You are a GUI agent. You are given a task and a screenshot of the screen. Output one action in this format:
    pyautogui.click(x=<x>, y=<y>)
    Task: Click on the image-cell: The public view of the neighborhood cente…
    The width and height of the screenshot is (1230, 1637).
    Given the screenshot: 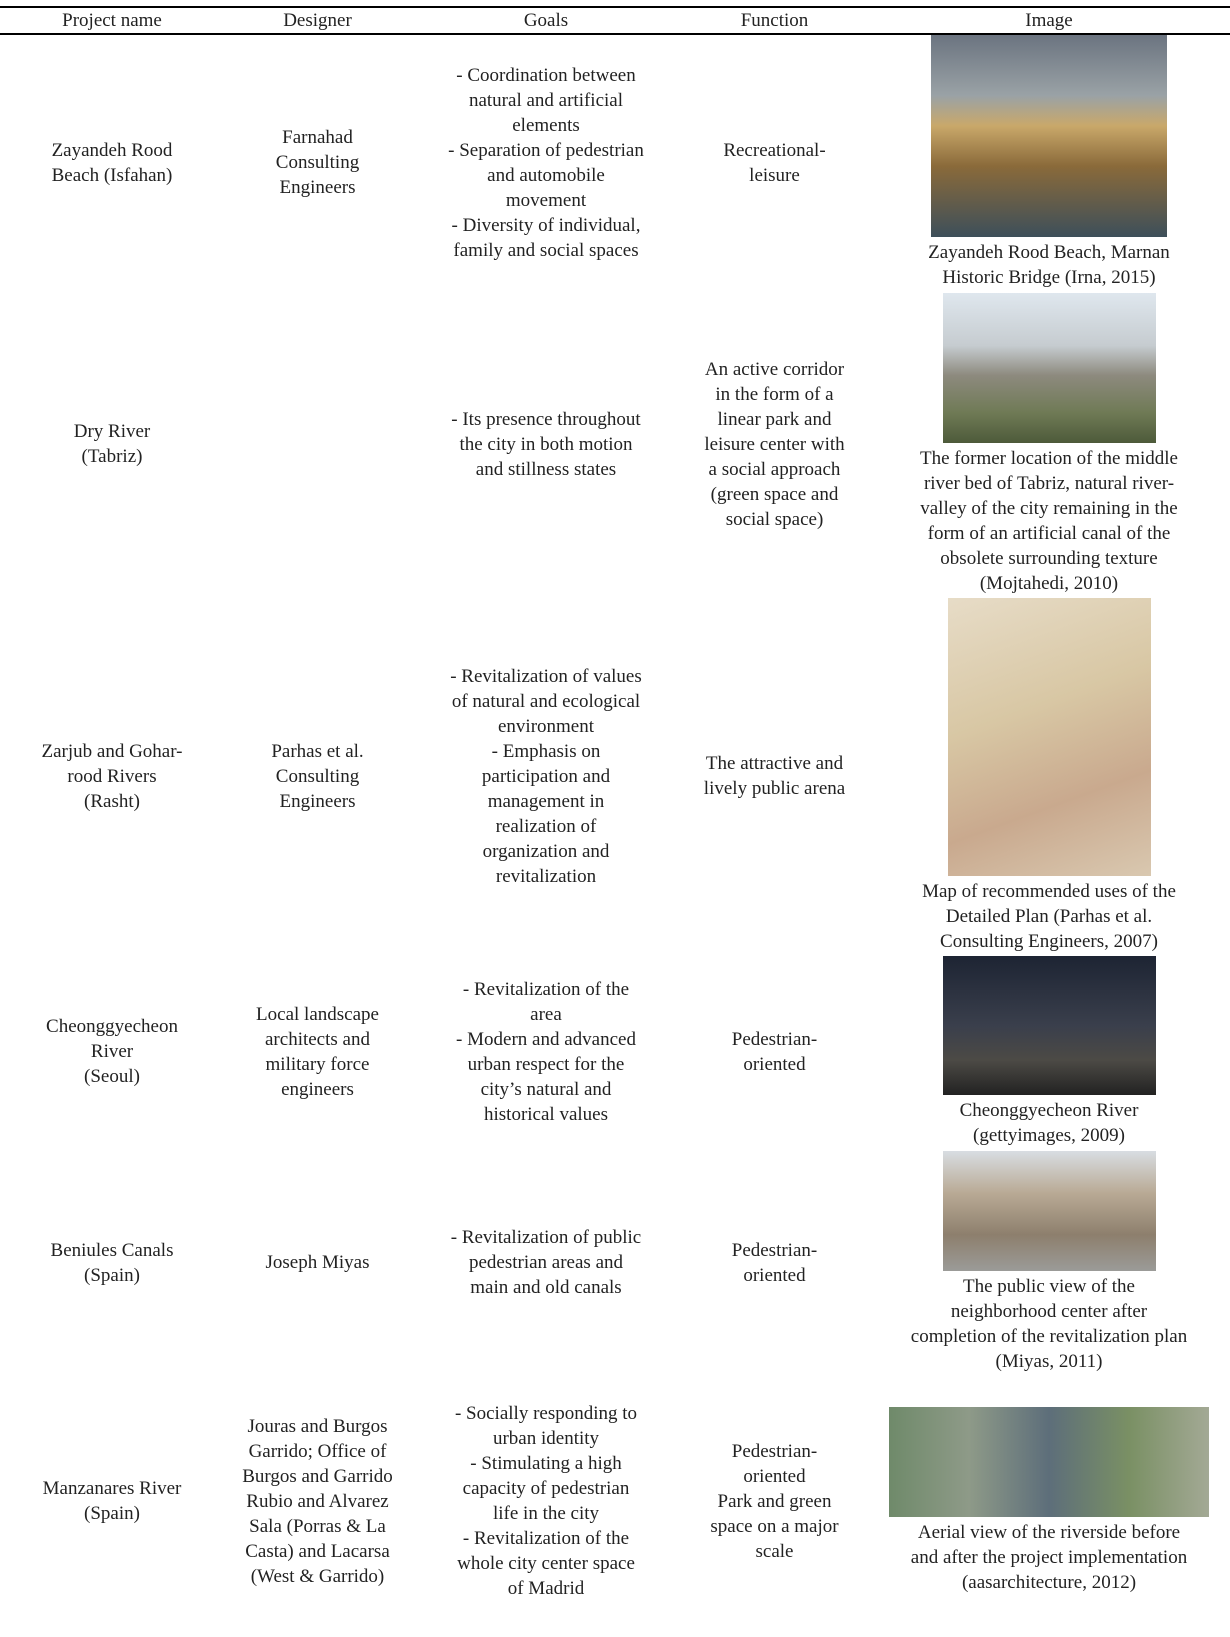 What is the action you would take?
    pyautogui.click(x=1049, y=1262)
    